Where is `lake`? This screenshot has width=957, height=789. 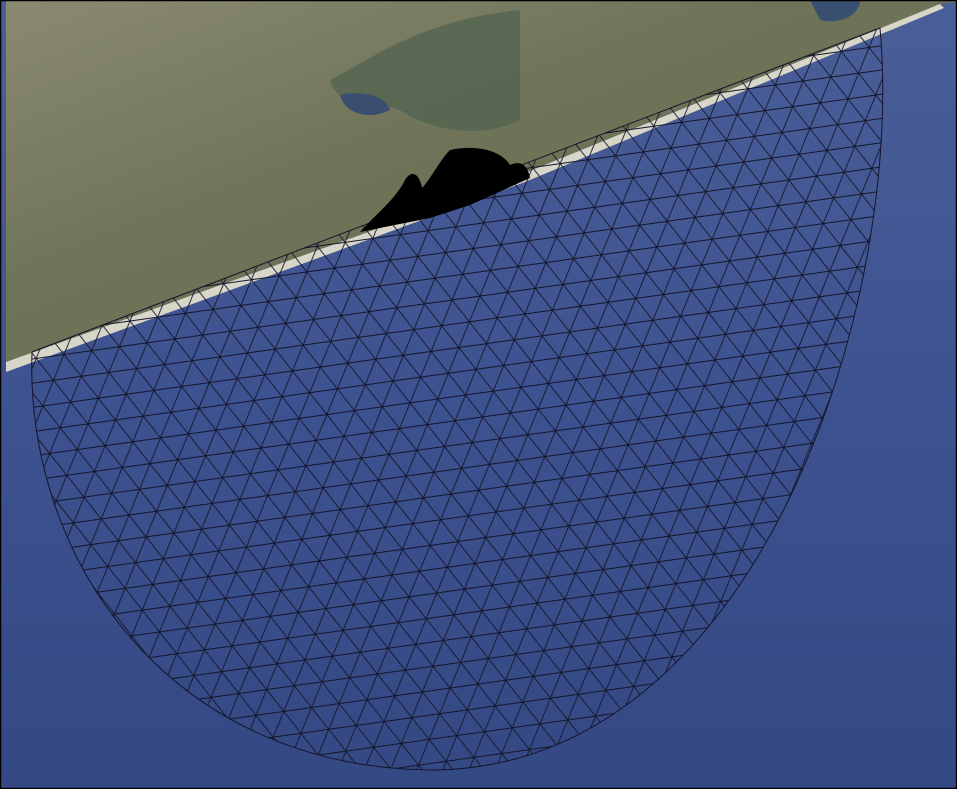 lake is located at coordinates (835, 11).